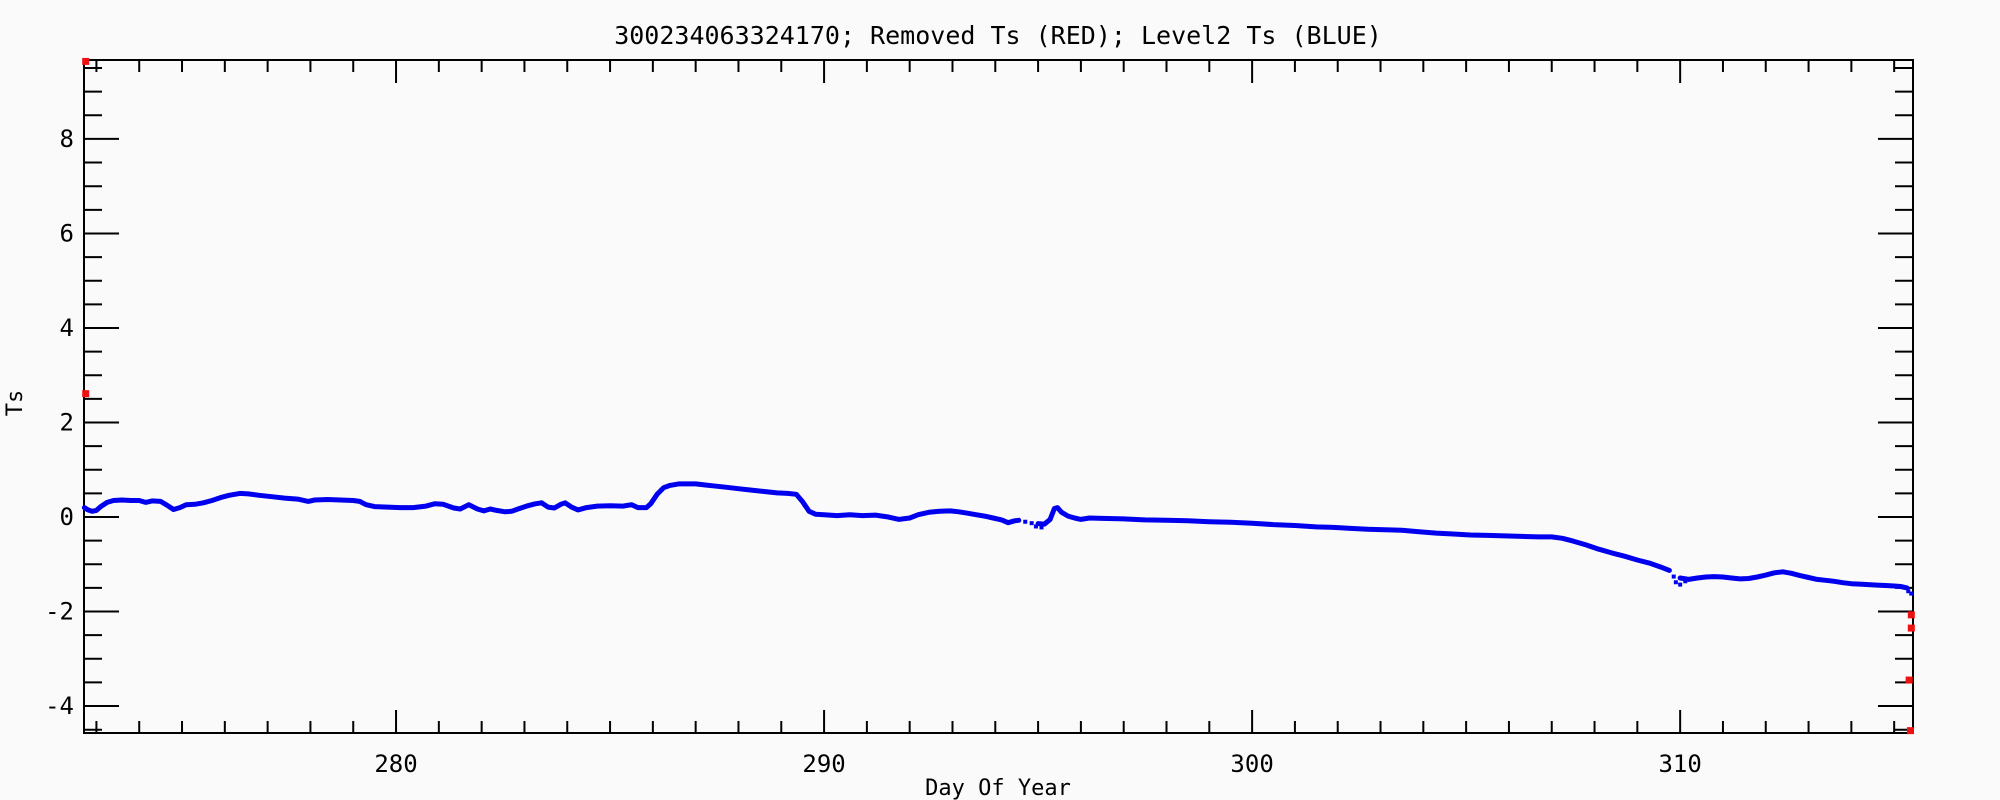  I want to click on y-tick-label: 8, so click(67, 139).